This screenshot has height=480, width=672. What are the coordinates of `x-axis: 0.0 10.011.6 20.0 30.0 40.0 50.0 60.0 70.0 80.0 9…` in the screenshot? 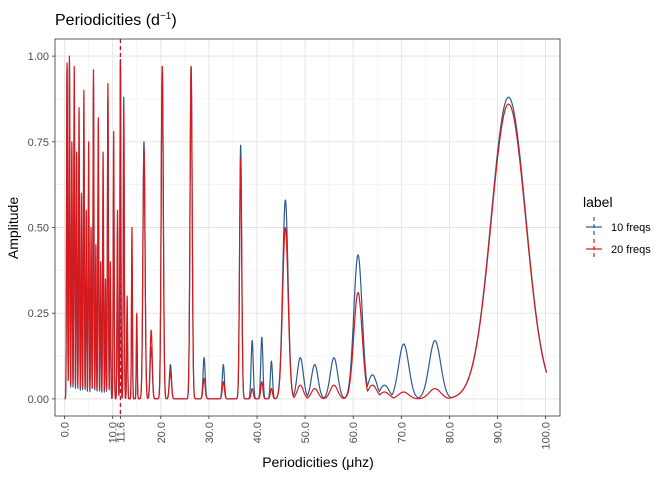 It's located at (306, 433).